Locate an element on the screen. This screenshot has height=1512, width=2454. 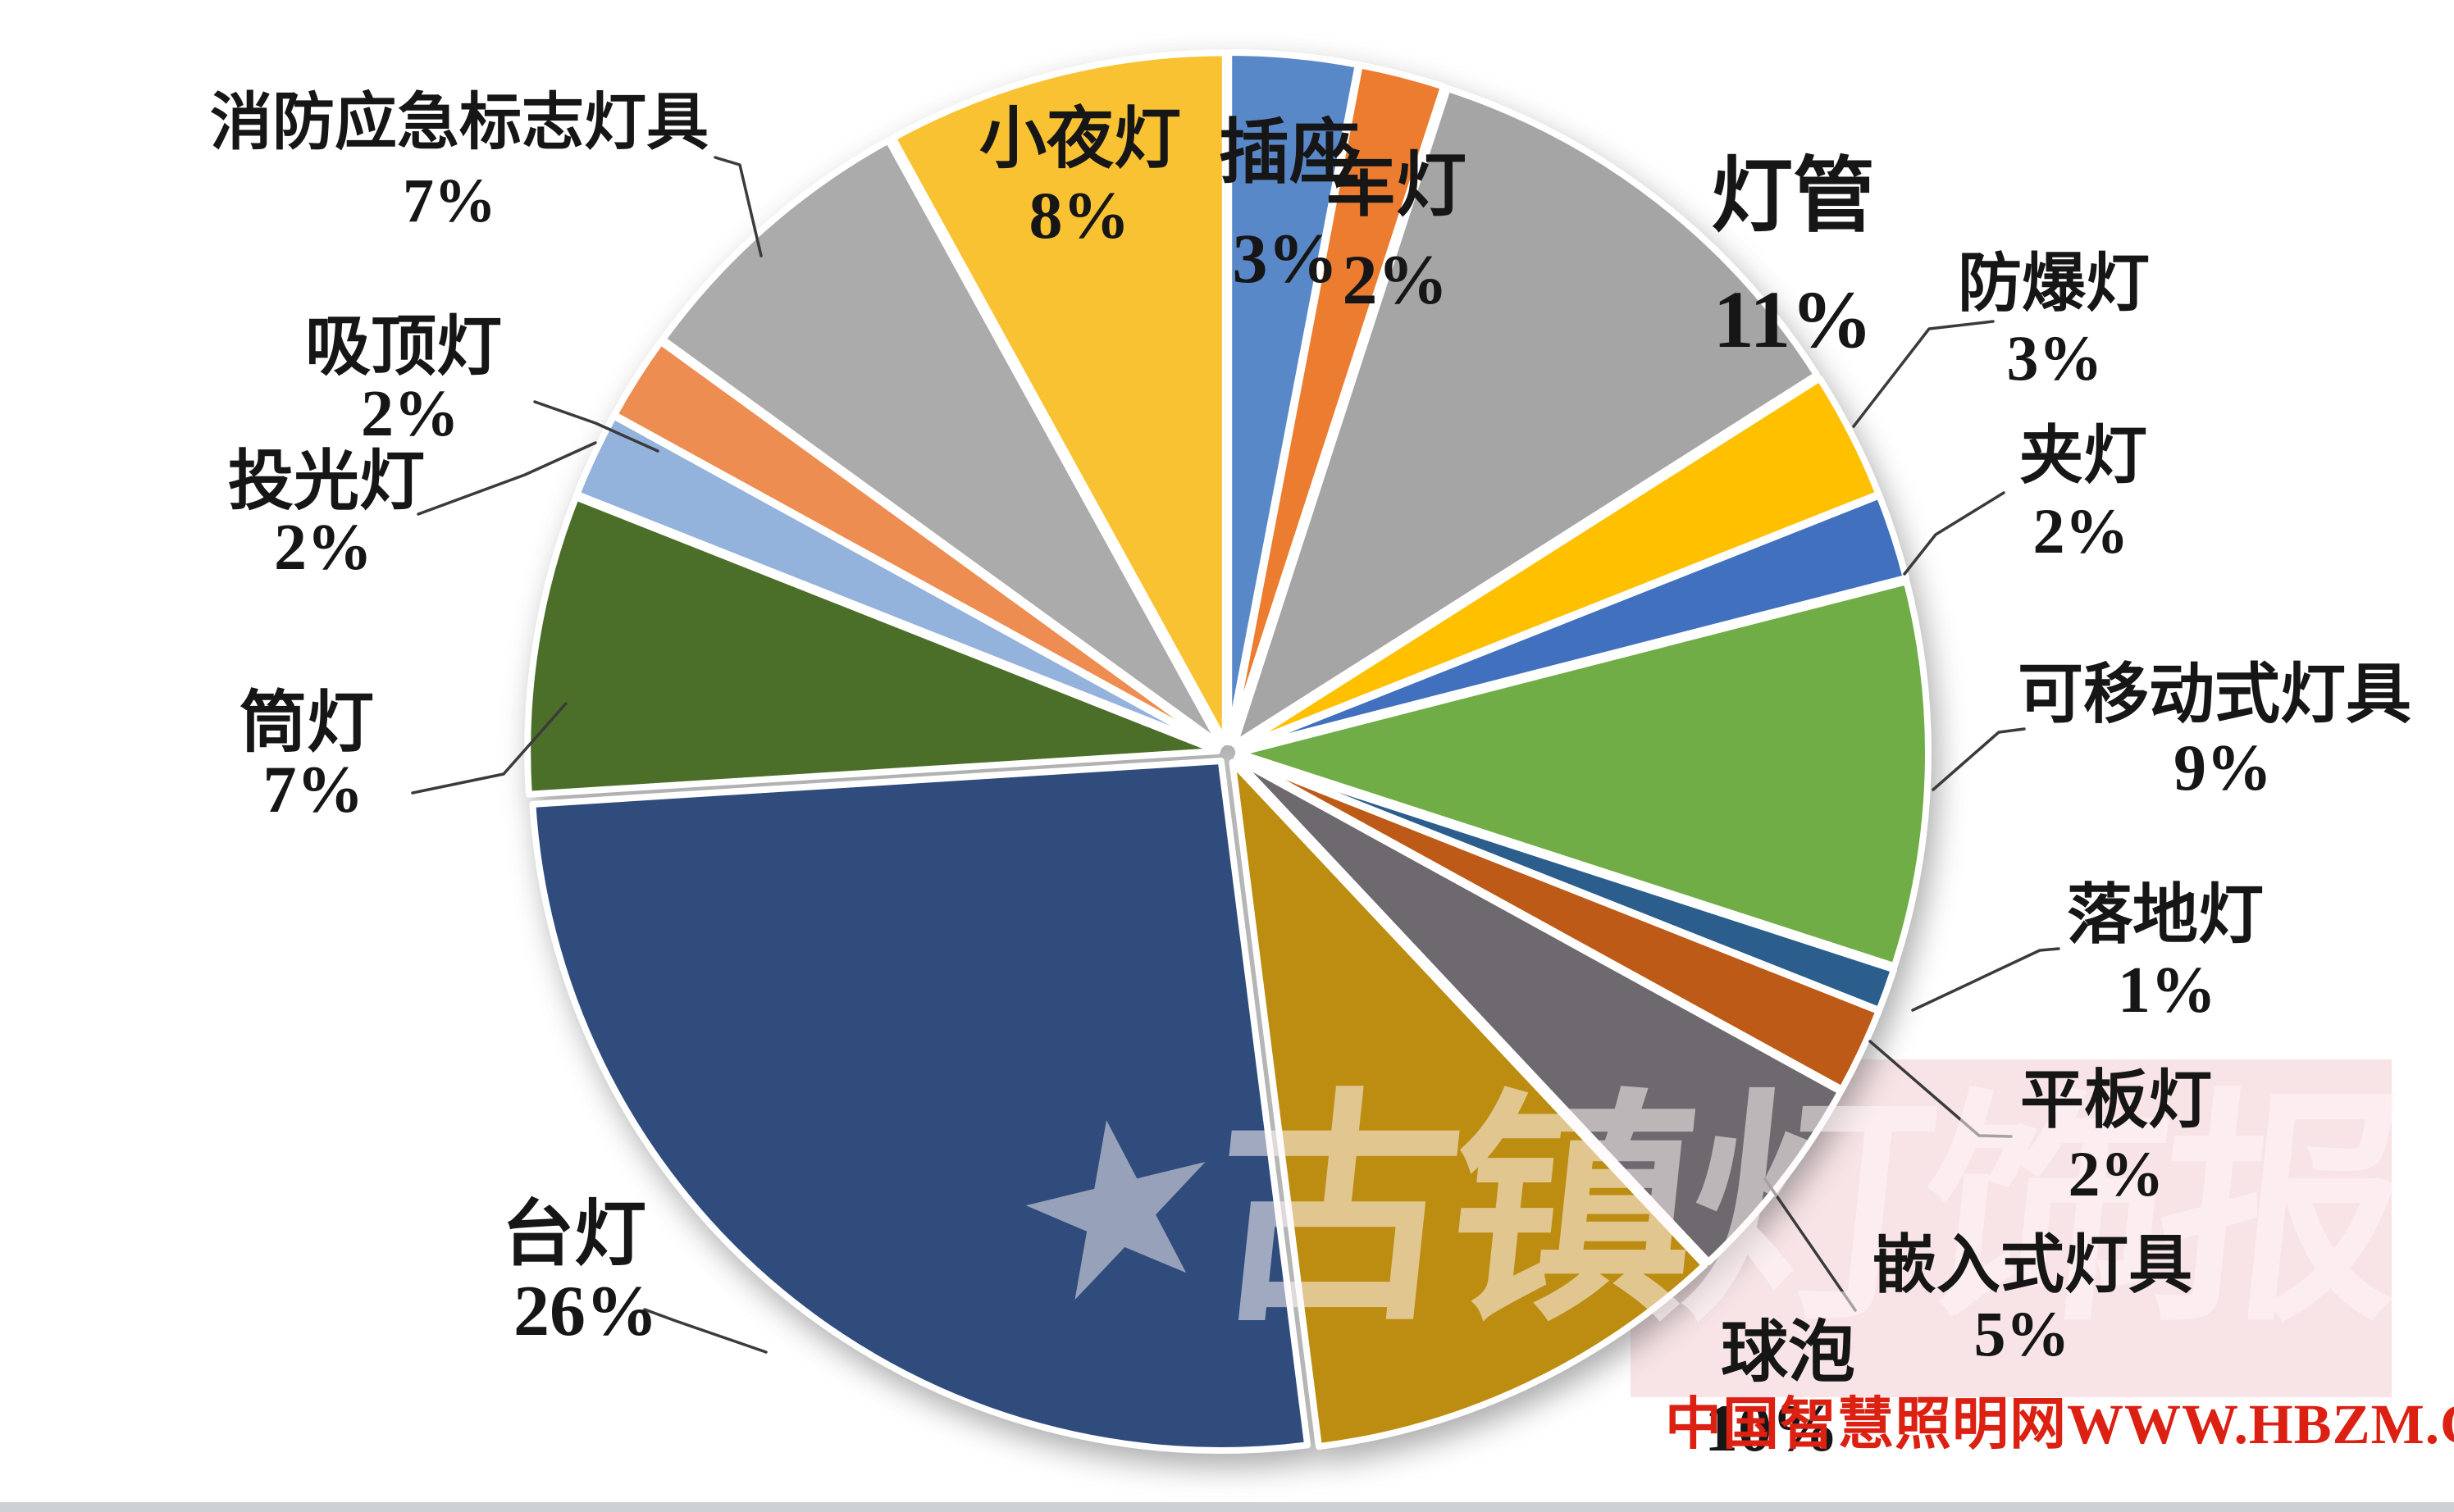
leader-line-嵌入式灯具 is located at coordinates (1810, 1244).